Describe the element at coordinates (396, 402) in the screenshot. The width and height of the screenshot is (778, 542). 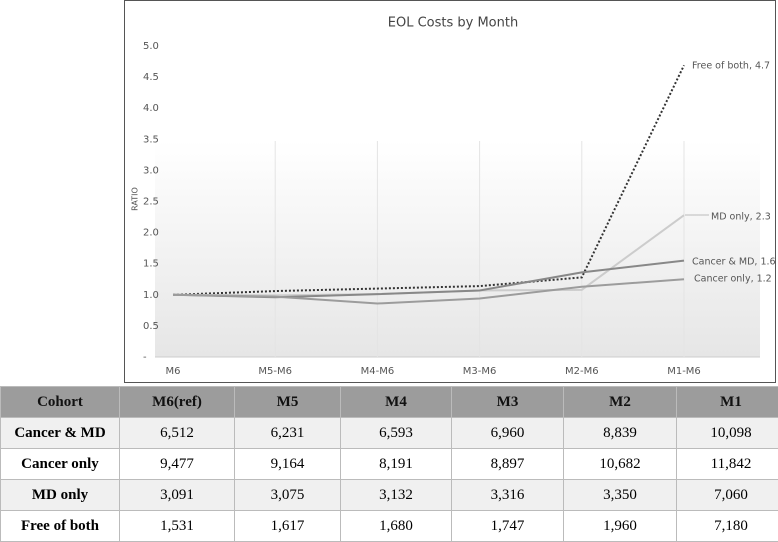
I see `header-cell: M4` at that location.